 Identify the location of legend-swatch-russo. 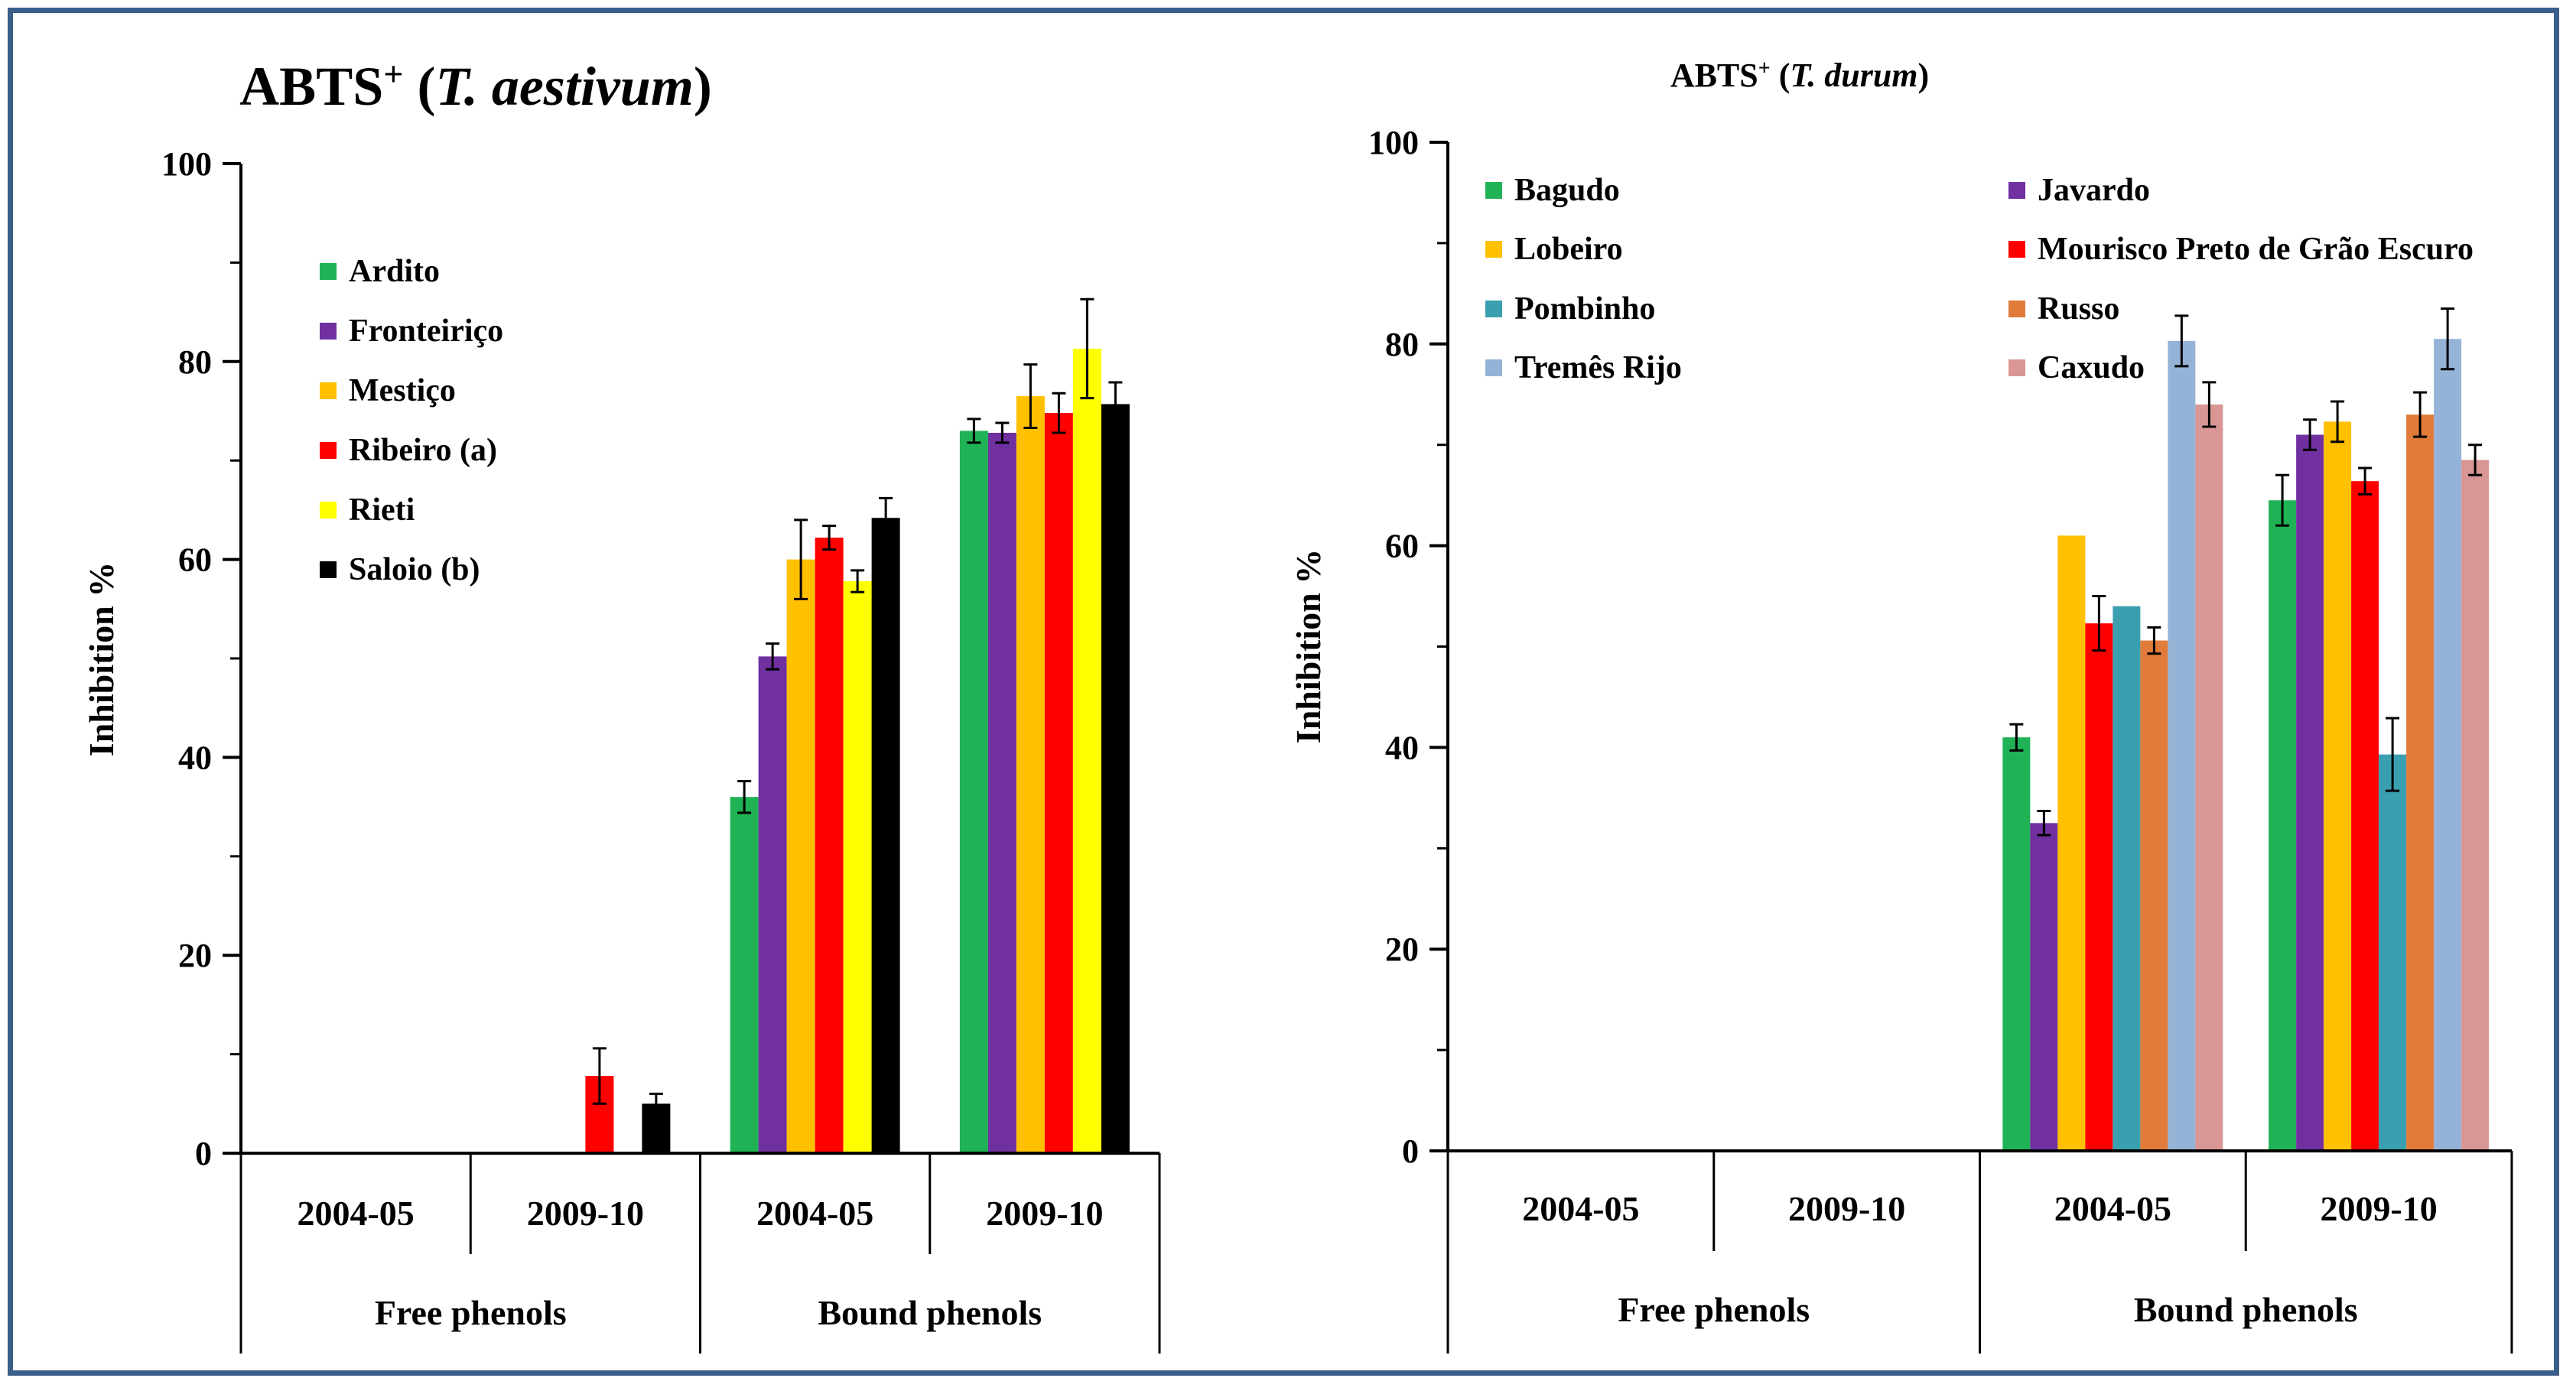
(2016, 309).